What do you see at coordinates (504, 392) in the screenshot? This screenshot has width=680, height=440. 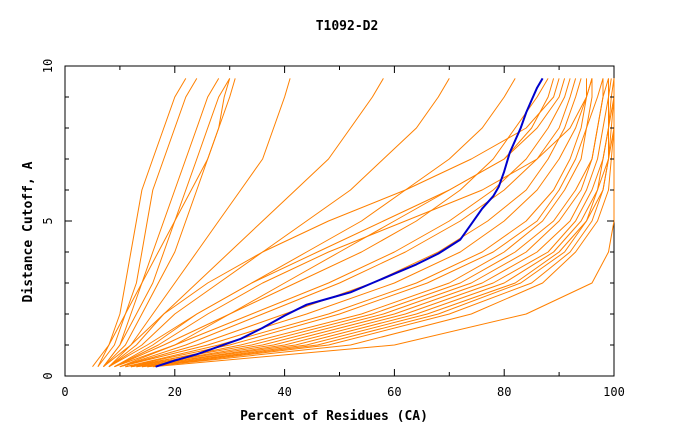 I see `x-tick-label: 80` at bounding box center [504, 392].